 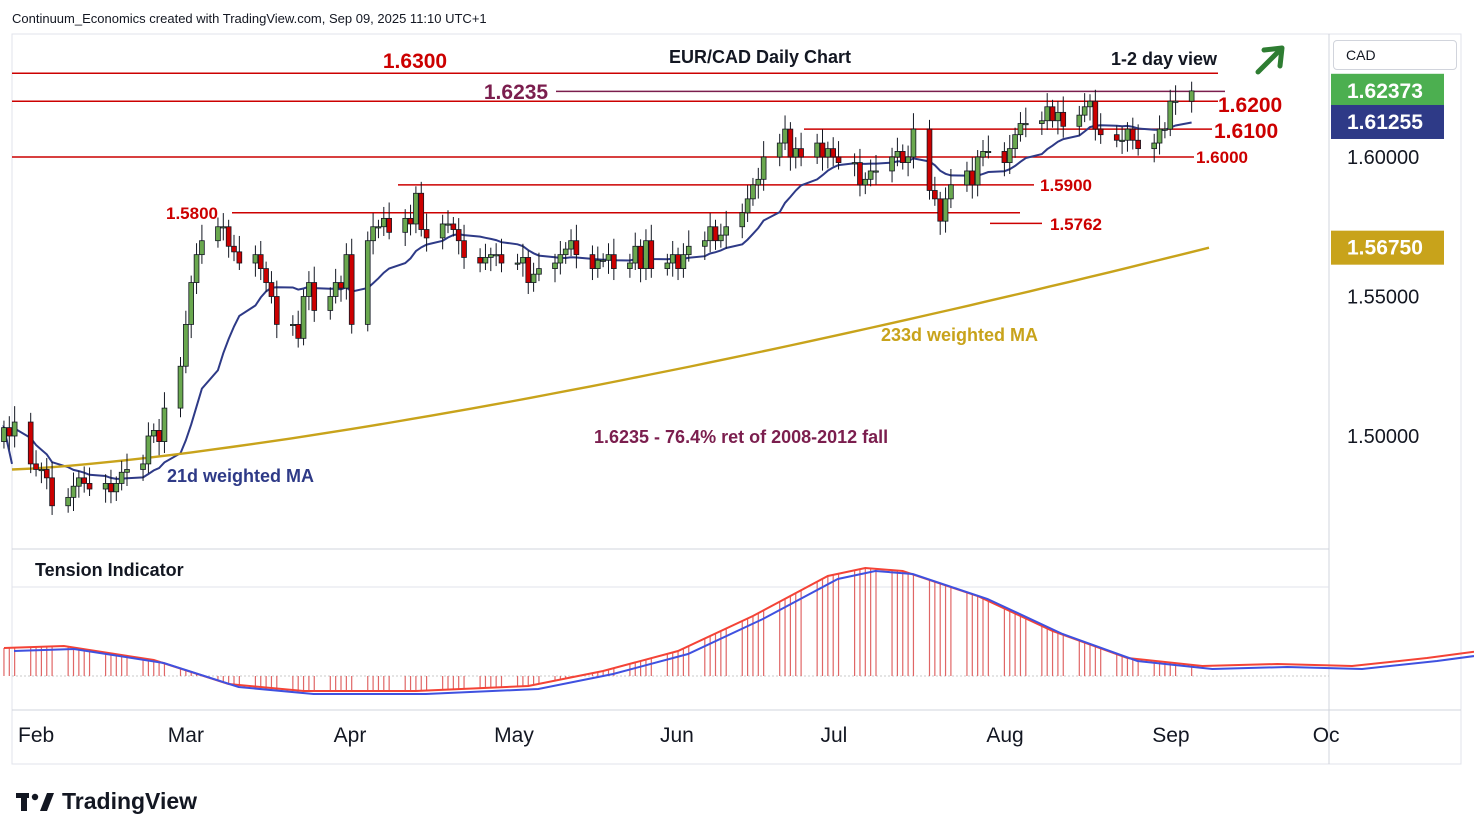 What do you see at coordinates (516, 92) in the screenshot?
I see `level-label: 1.6235` at bounding box center [516, 92].